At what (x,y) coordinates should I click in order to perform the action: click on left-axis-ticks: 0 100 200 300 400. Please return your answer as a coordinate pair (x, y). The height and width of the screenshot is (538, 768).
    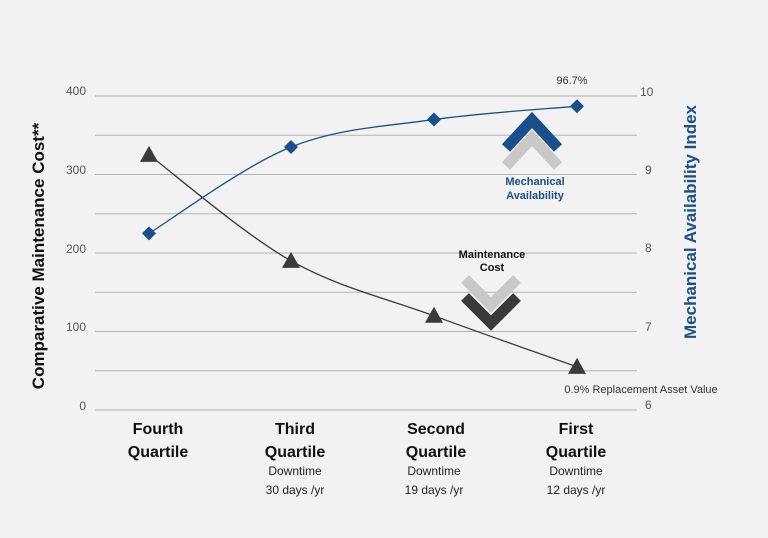
    Looking at the image, I should click on (76, 248).